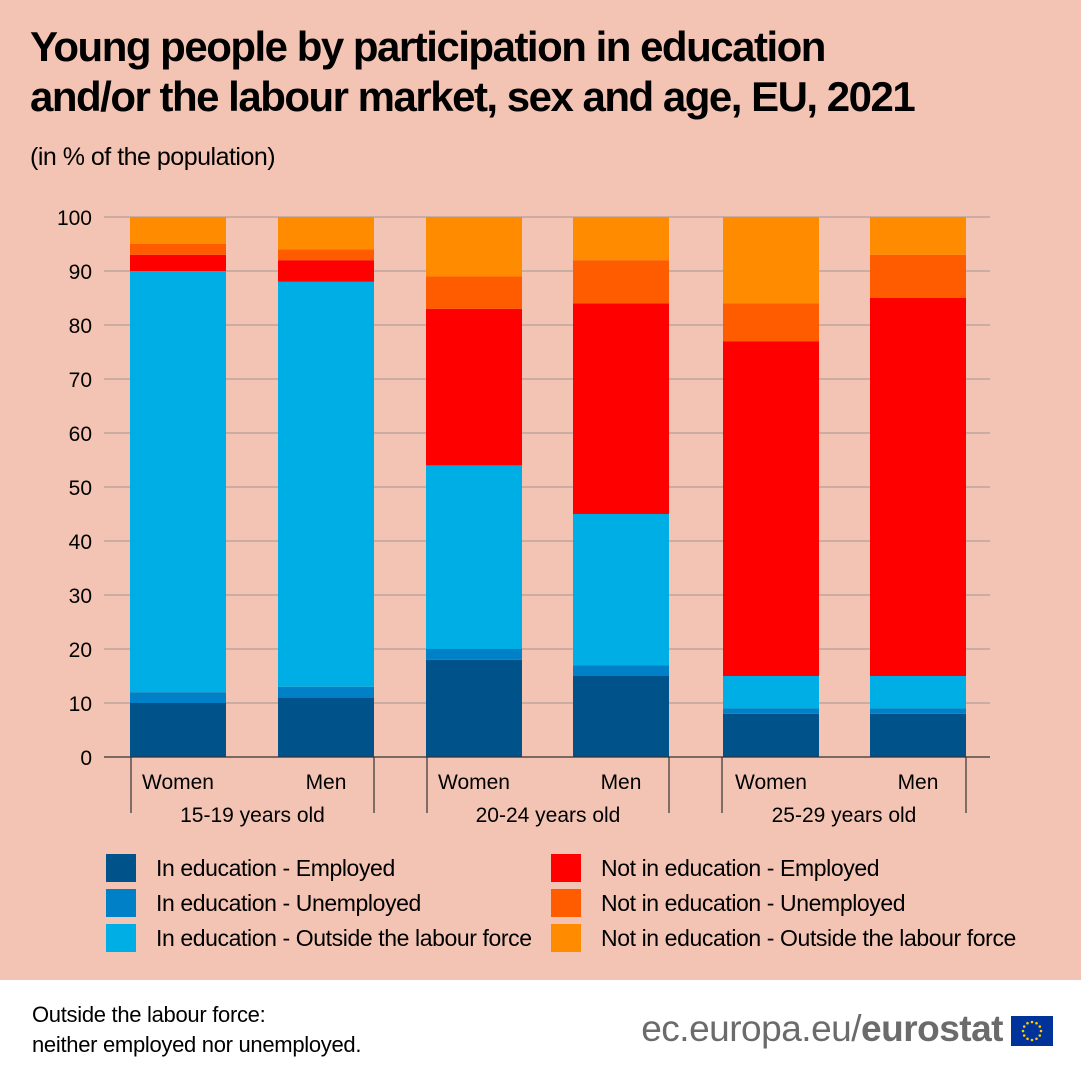 This screenshot has width=1081, height=1081. Describe the element at coordinates (844, 815) in the screenshot. I see `x-group-label: 25-29 years old` at that location.